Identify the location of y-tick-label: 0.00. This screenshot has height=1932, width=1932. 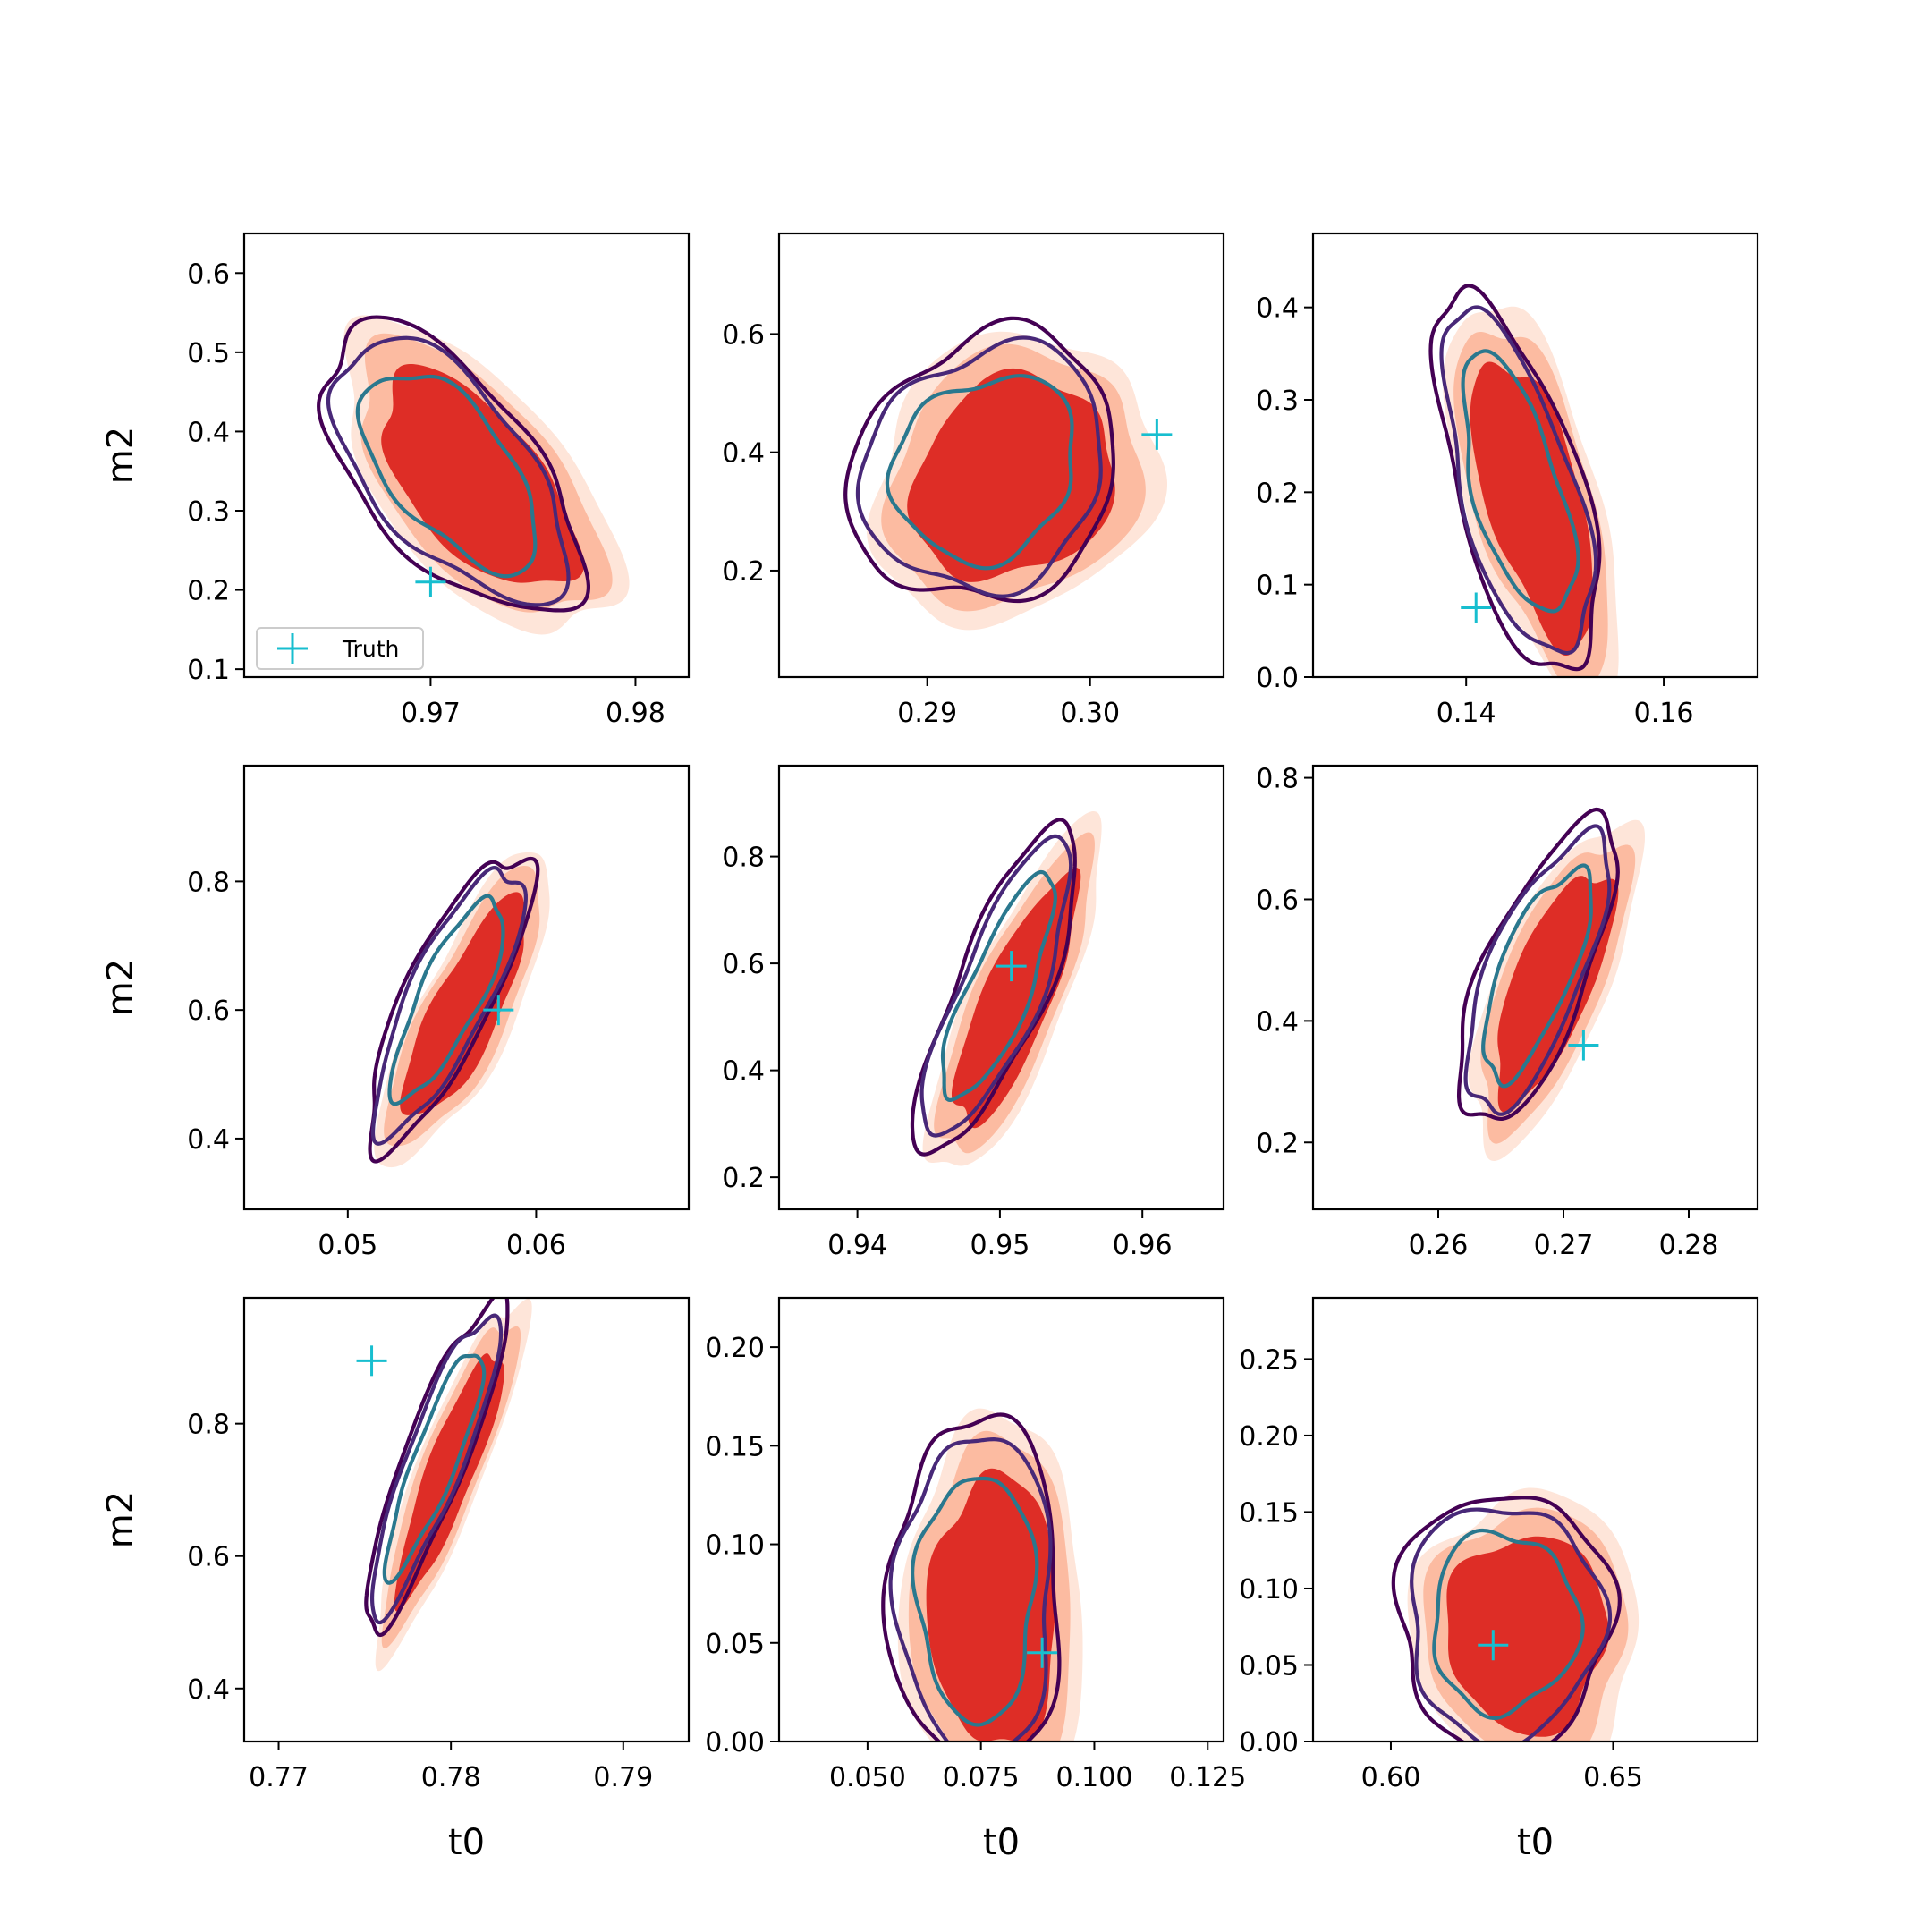
(1269, 1742).